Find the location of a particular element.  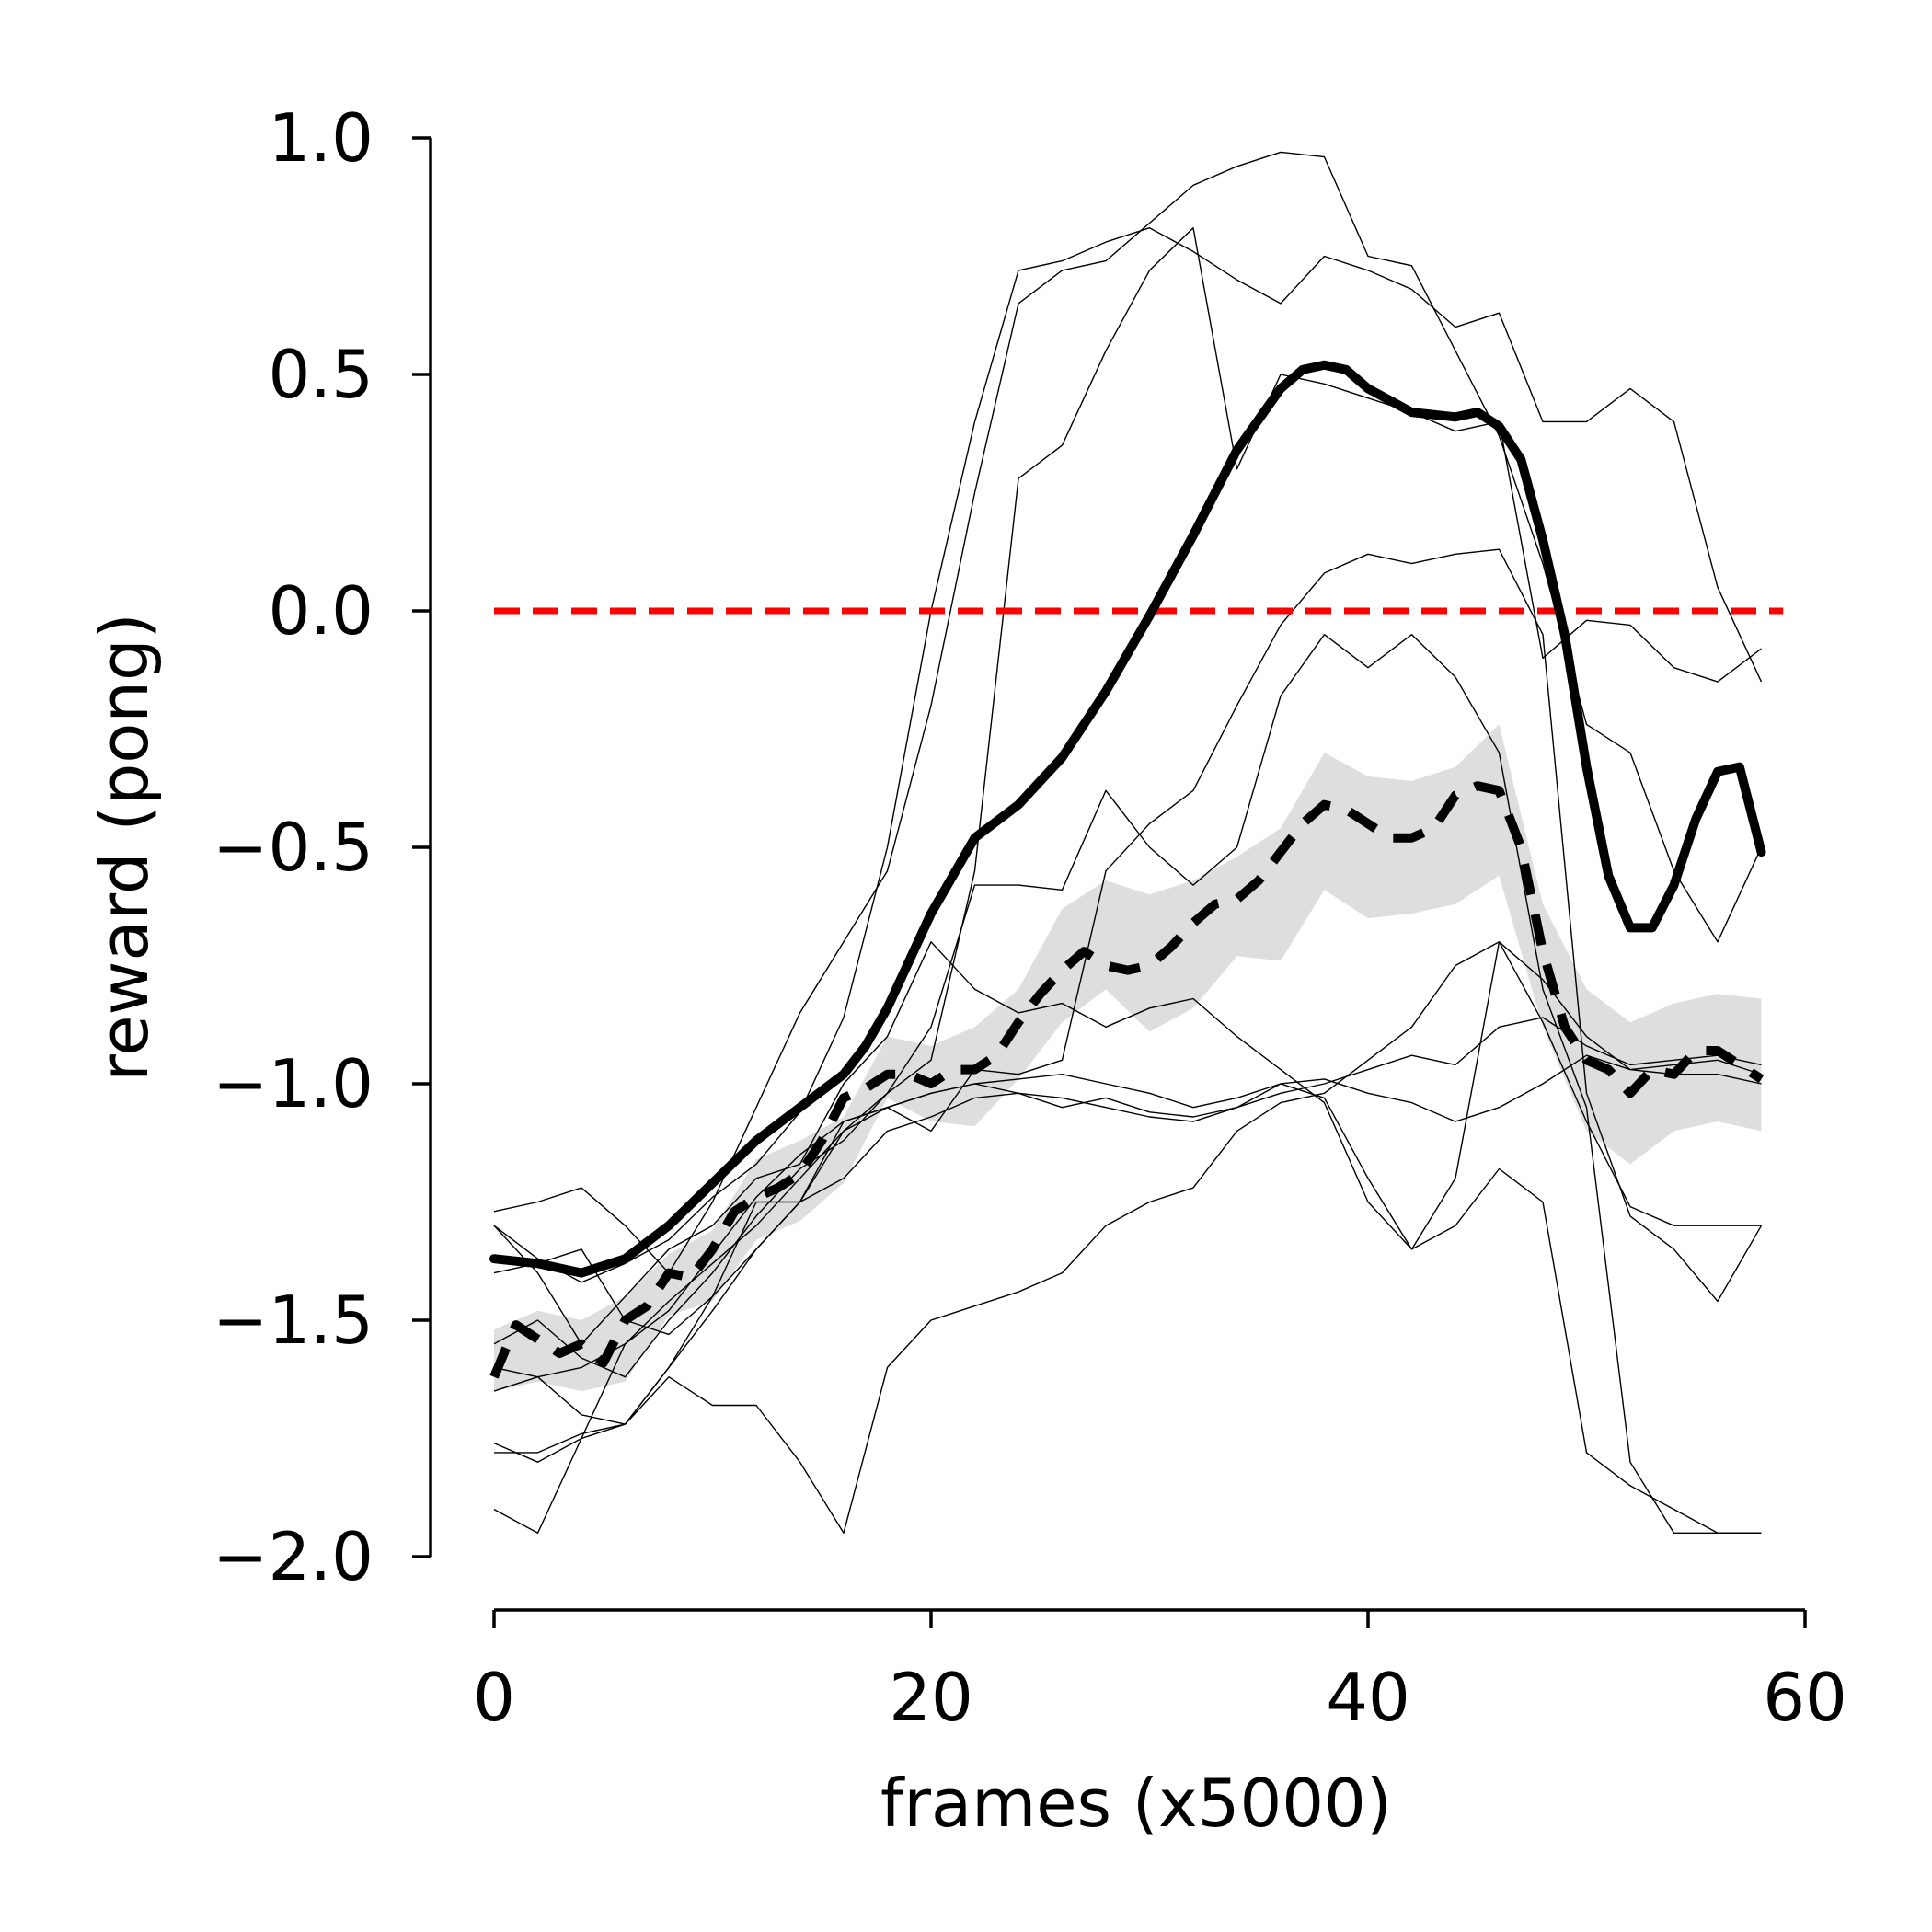

y-tick-label: −1.0 is located at coordinates (293, 1083).